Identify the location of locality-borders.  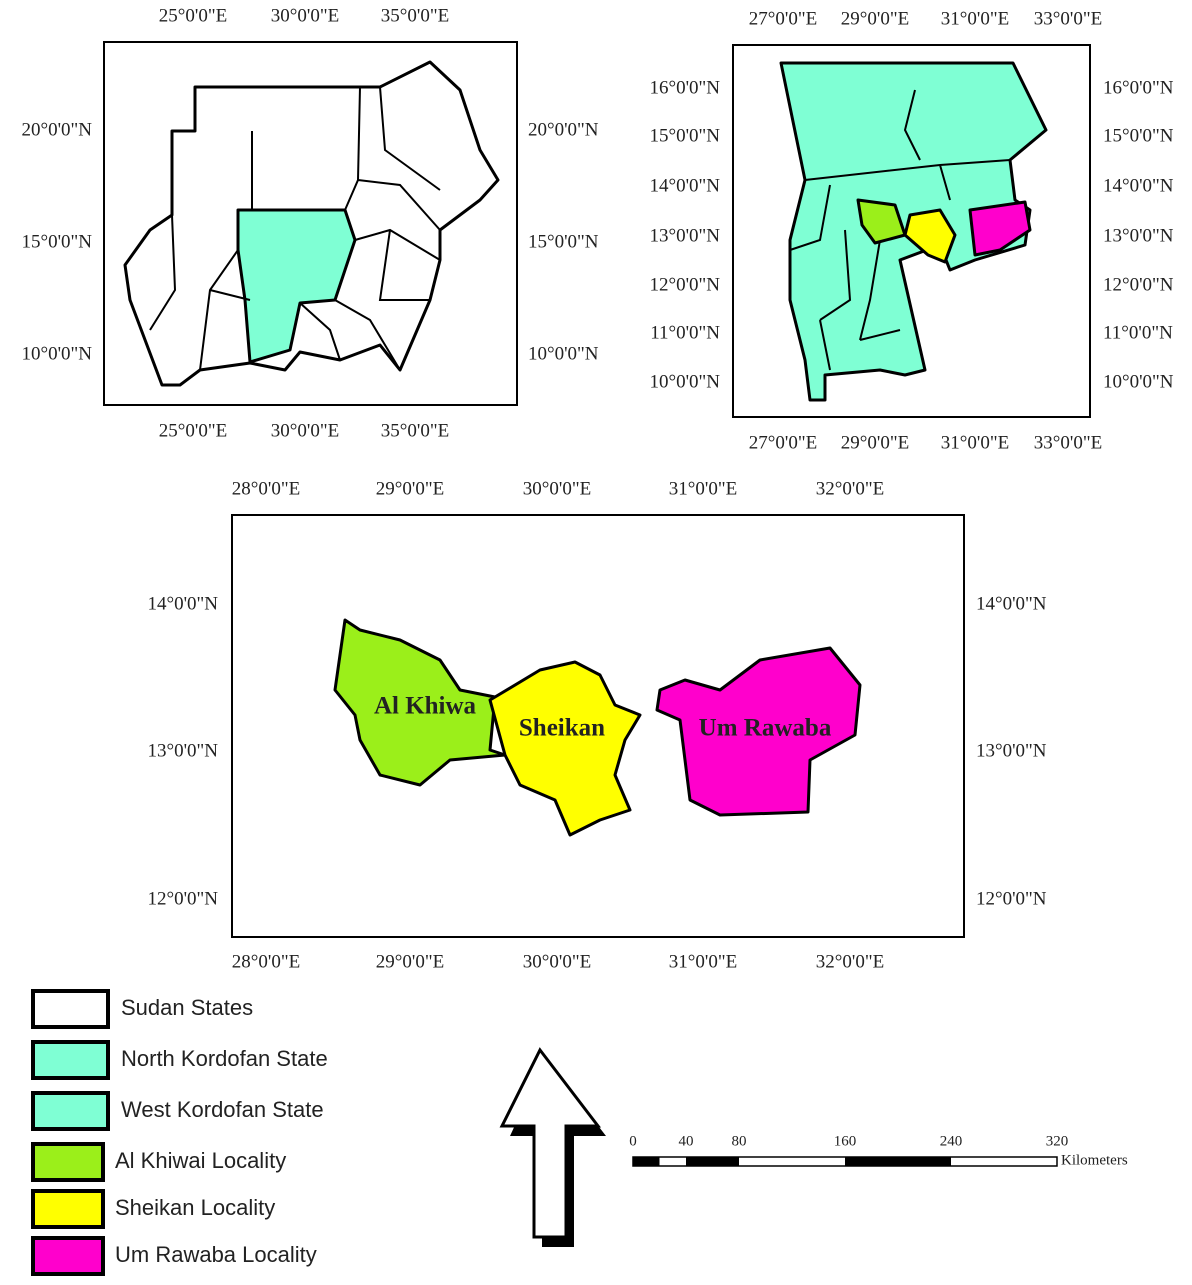
(900, 230).